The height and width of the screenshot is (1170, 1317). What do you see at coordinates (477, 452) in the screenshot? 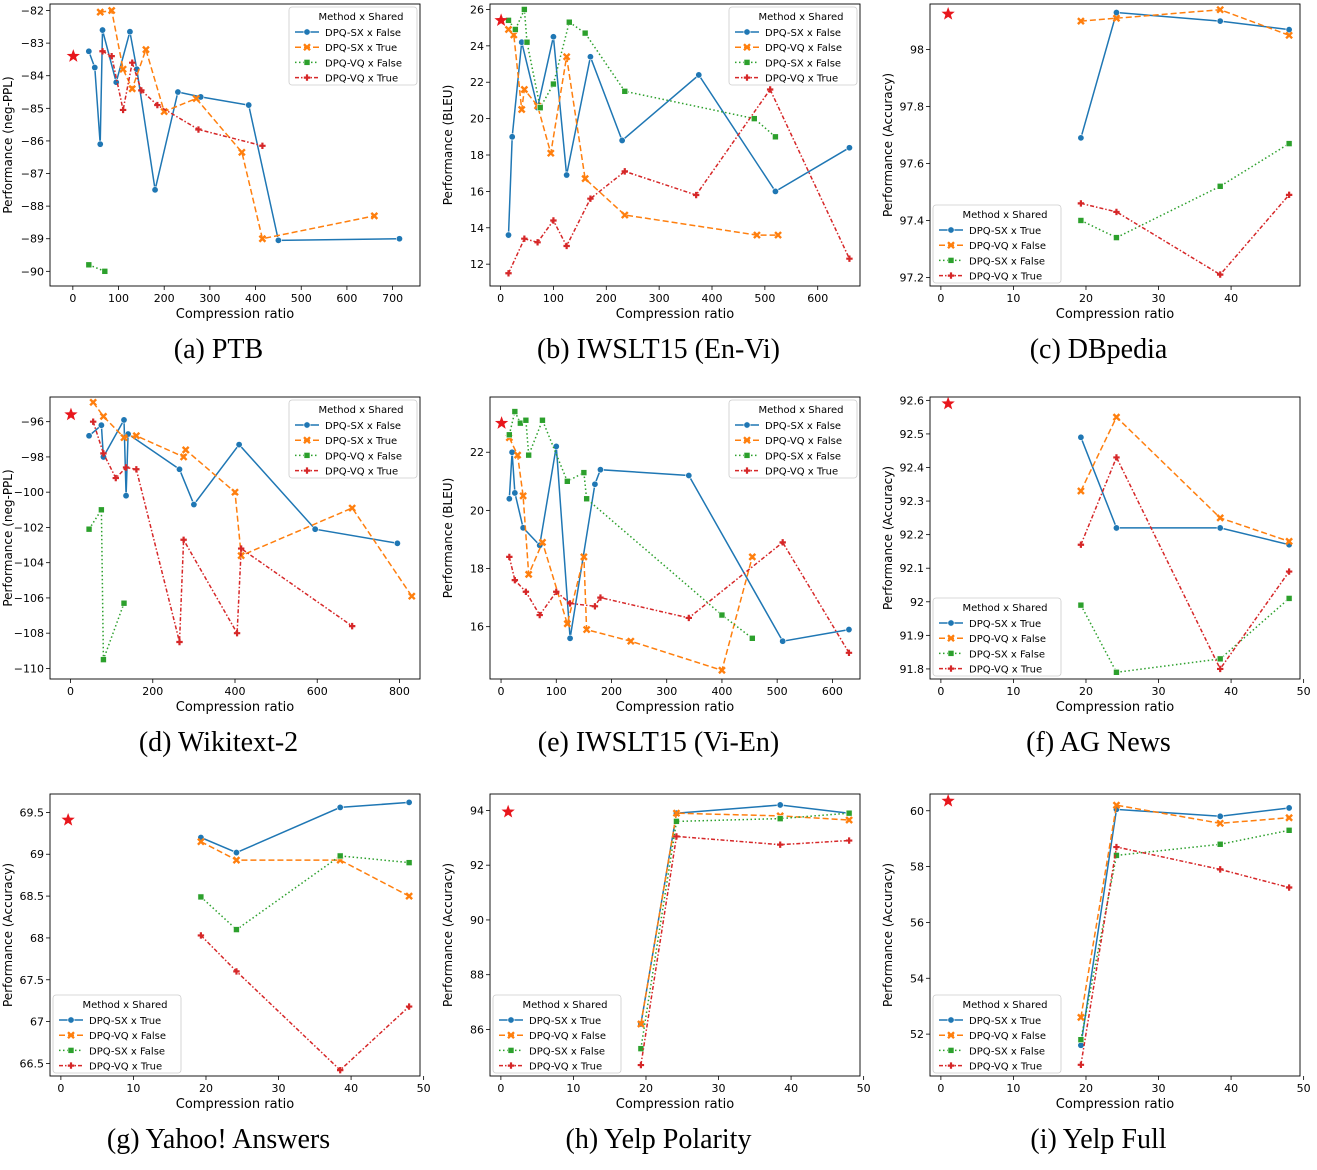
I see `y-tick-label: 22` at bounding box center [477, 452].